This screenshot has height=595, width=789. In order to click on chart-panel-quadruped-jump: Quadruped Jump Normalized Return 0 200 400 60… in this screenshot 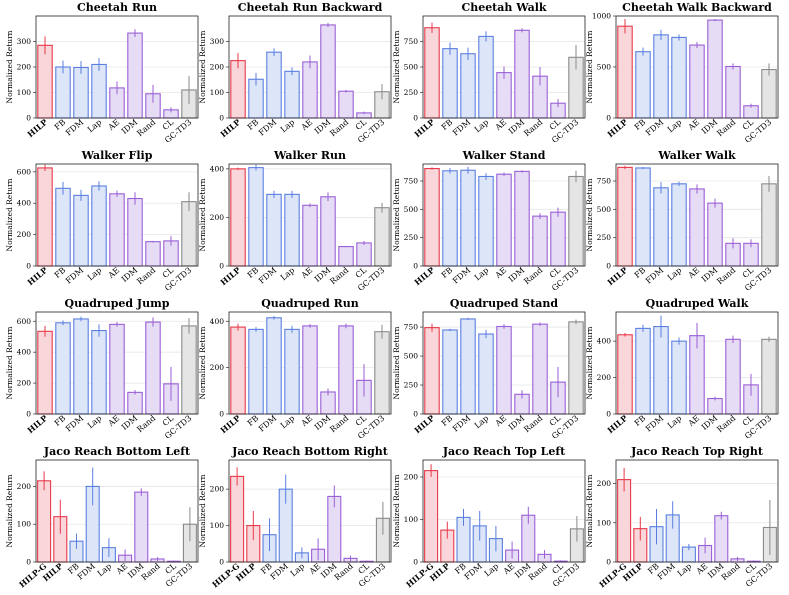, I will do `click(102, 369)`.